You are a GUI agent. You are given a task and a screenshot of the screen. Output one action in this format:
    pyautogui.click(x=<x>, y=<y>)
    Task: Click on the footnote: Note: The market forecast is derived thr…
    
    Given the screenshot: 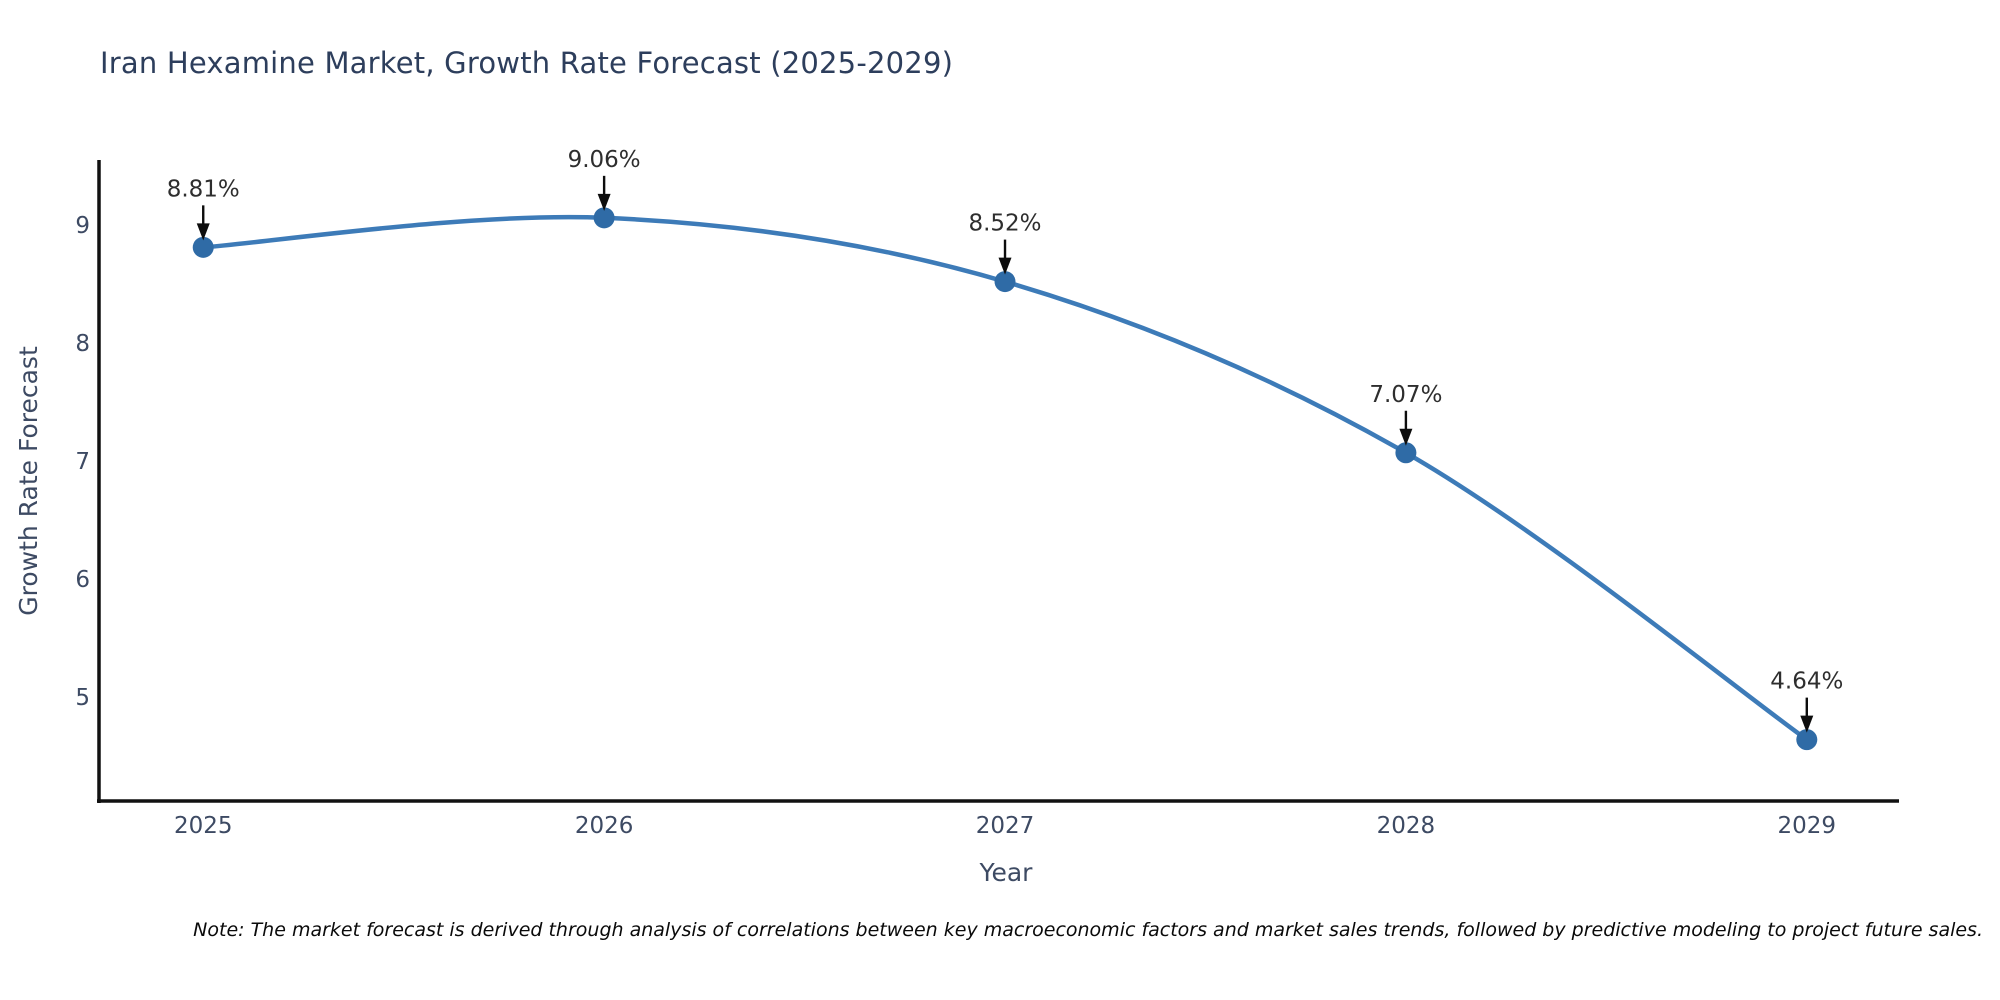 What is the action you would take?
    pyautogui.click(x=1088, y=930)
    